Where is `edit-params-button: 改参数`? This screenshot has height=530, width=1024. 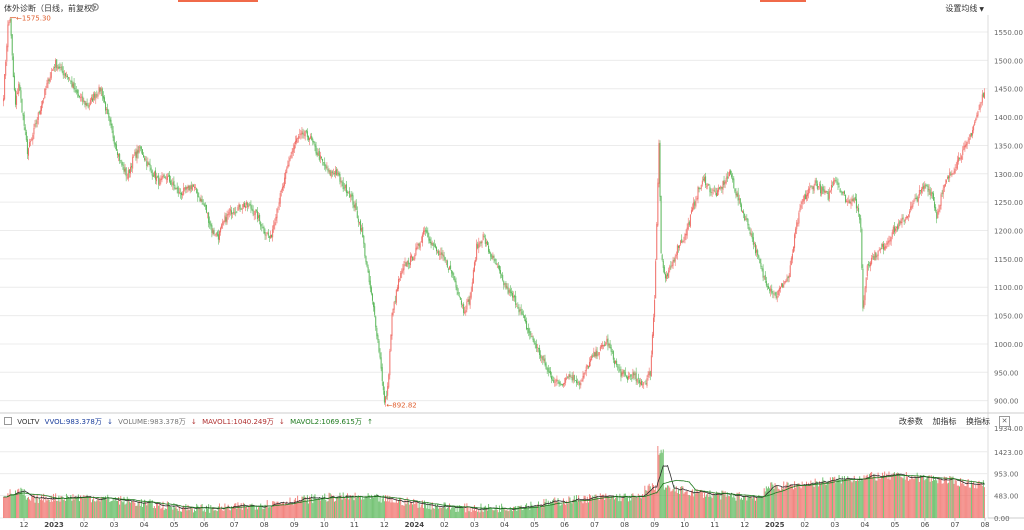
edit-params-button: 改参数 is located at coordinates (910, 421).